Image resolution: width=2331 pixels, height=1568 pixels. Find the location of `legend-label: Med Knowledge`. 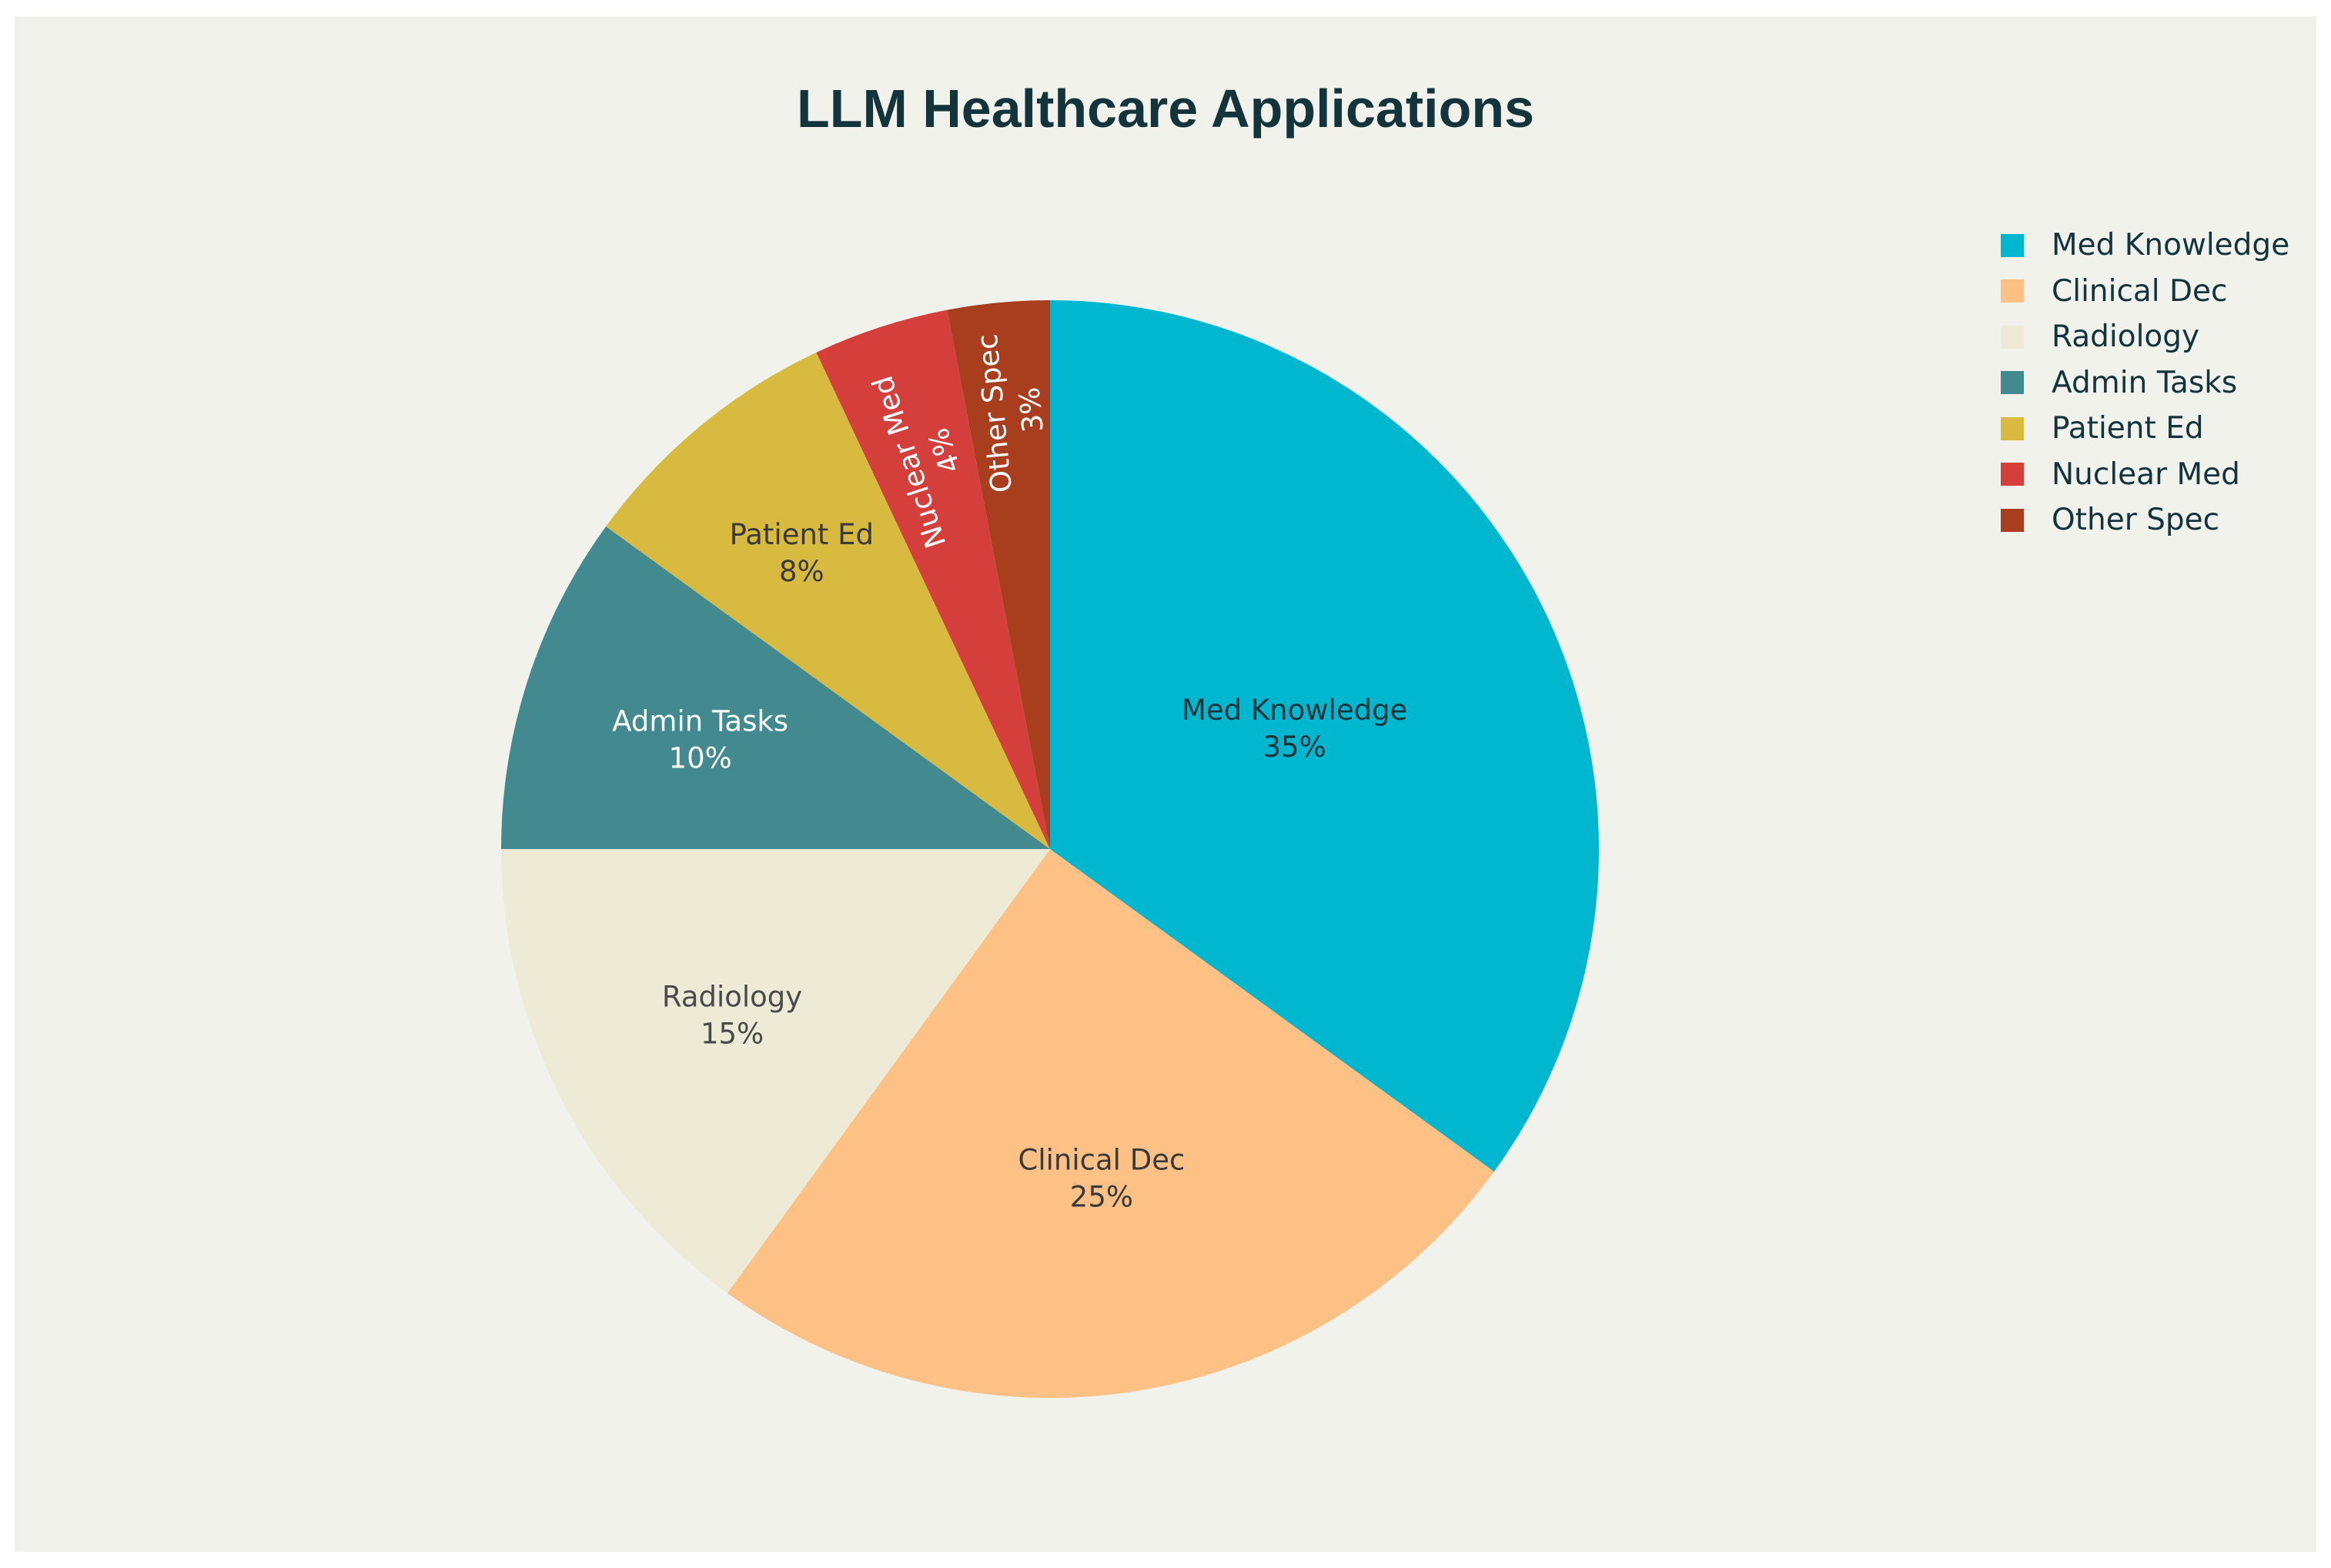

legend-label: Med Knowledge is located at coordinates (2171, 245).